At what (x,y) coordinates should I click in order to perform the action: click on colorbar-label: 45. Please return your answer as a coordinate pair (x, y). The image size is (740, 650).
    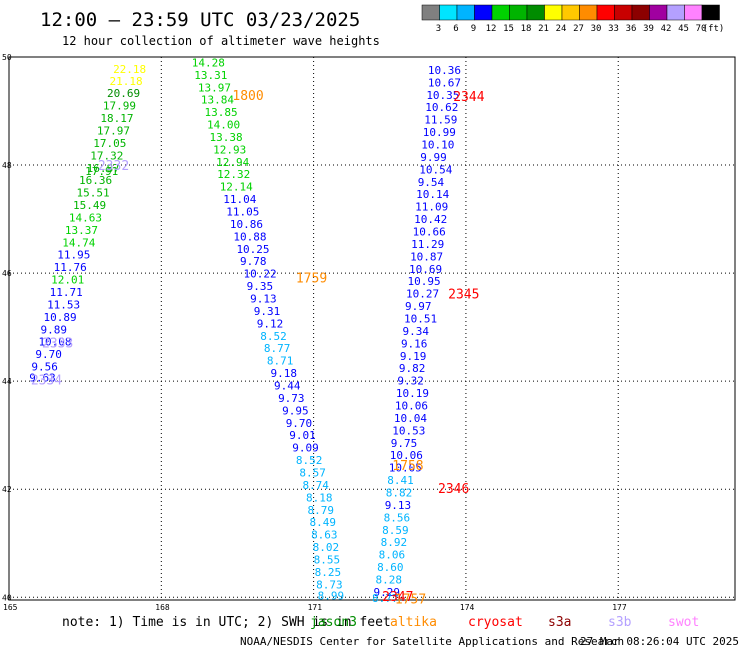
    Looking at the image, I should click on (683, 29).